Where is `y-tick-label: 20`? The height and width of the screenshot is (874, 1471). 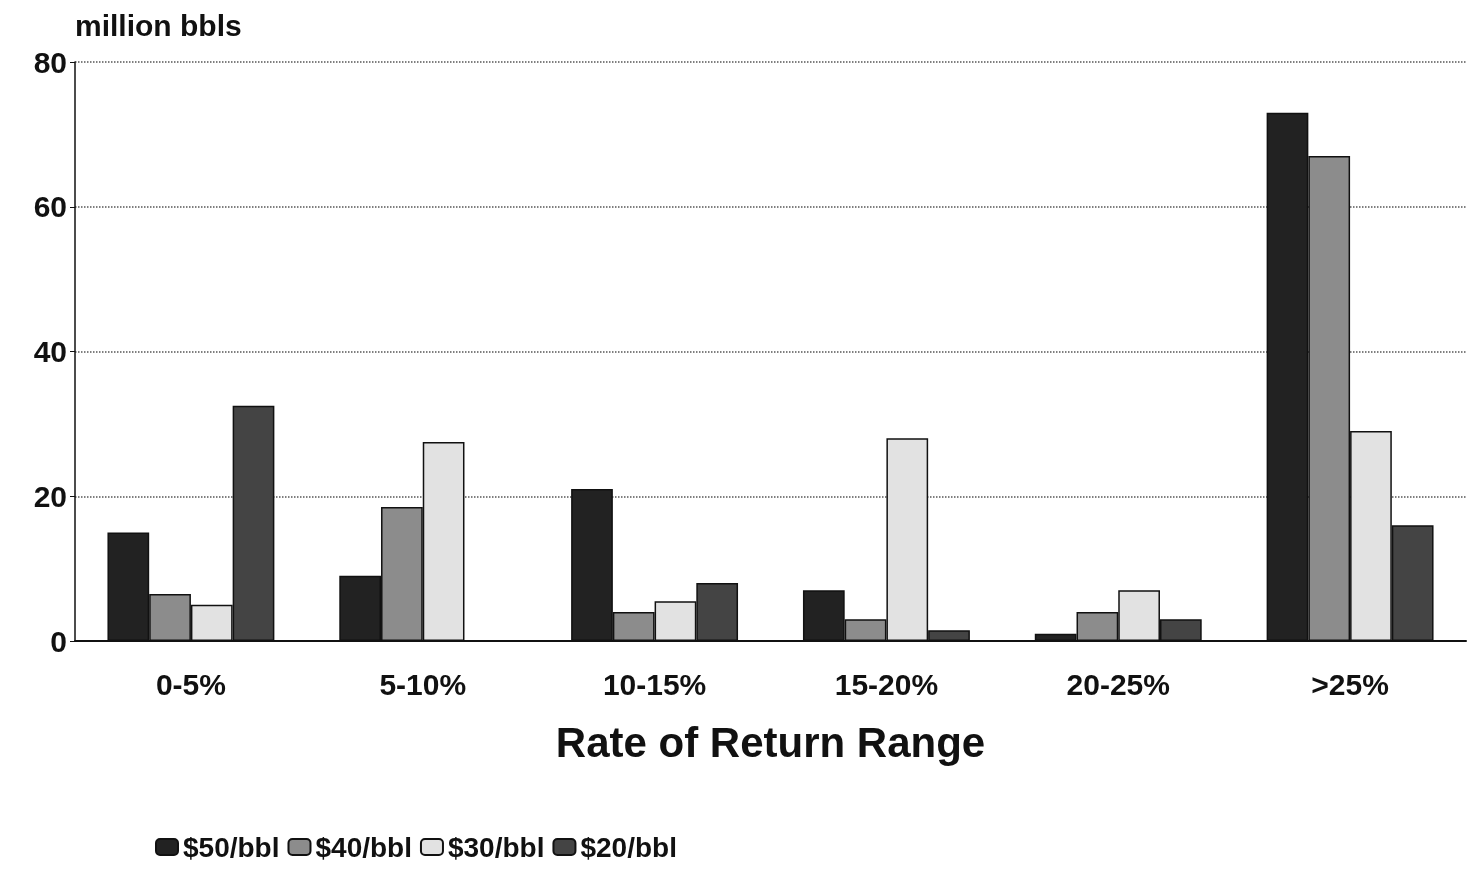
y-tick-label: 20 is located at coordinates (50, 496).